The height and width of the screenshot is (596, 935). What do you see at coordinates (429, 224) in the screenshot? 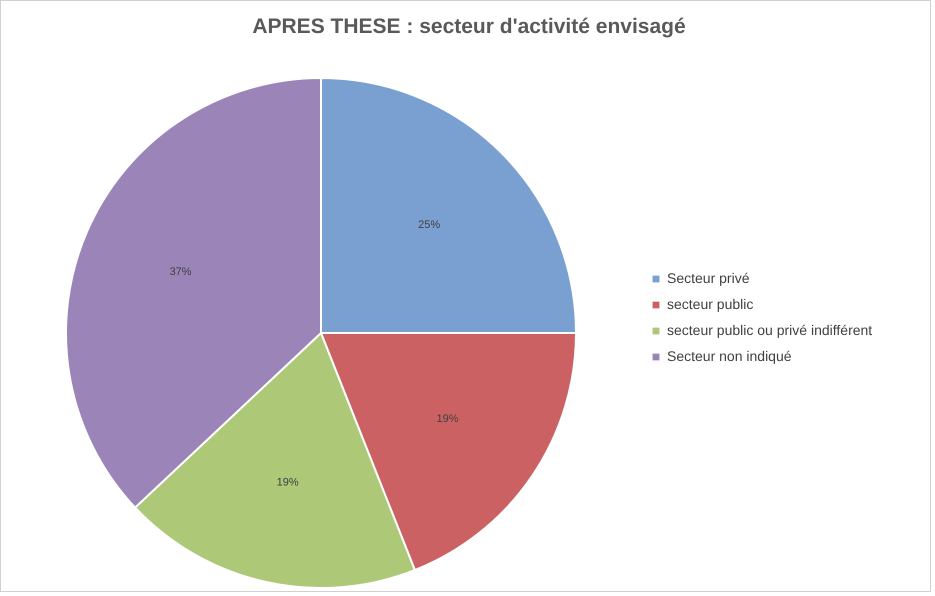
I see `data-label: 25%` at bounding box center [429, 224].